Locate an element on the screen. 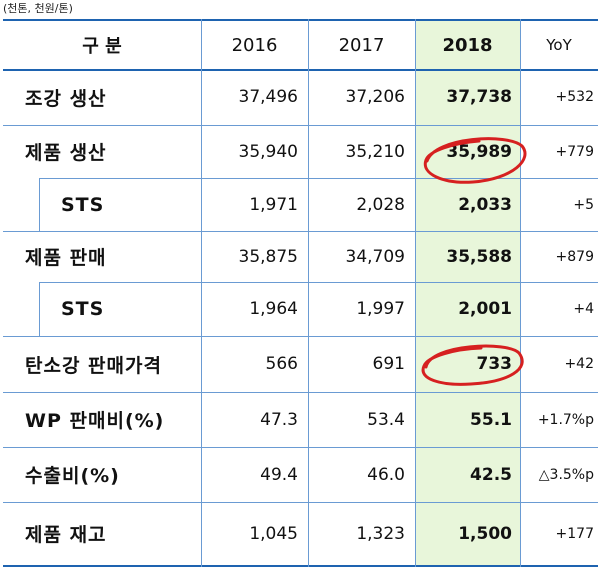 The height and width of the screenshot is (569, 600). value-2018: 35,989 is located at coordinates (479, 151).